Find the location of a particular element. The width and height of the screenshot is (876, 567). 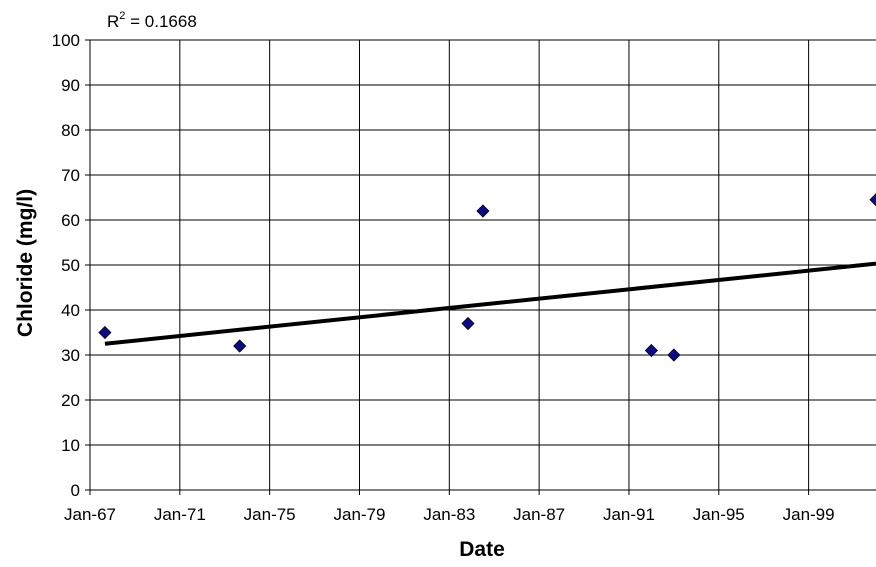

y-tick-label: 90 is located at coordinates (70, 85).